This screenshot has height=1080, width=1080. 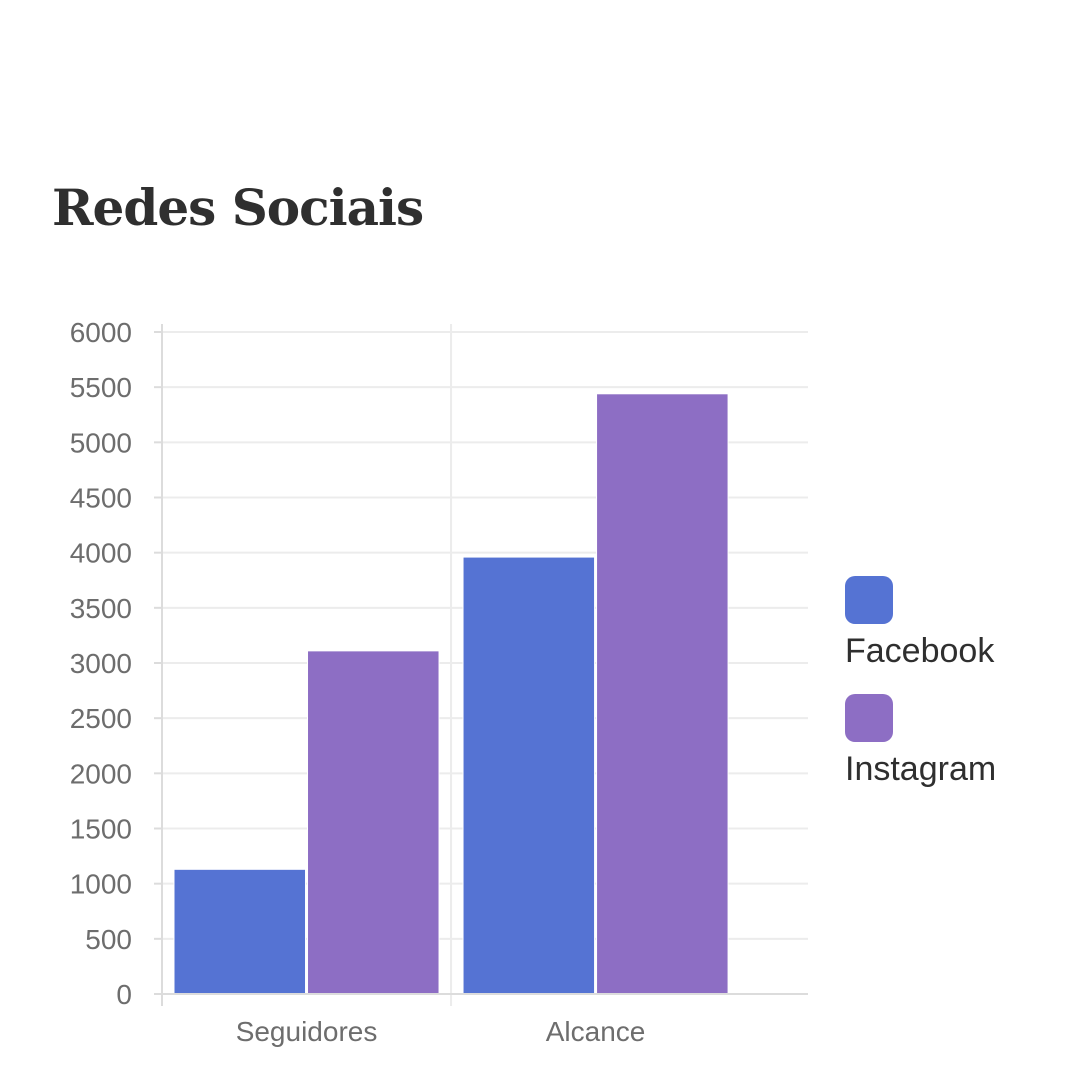 What do you see at coordinates (101, 663) in the screenshot?
I see `y-tick-label-3000: 3000` at bounding box center [101, 663].